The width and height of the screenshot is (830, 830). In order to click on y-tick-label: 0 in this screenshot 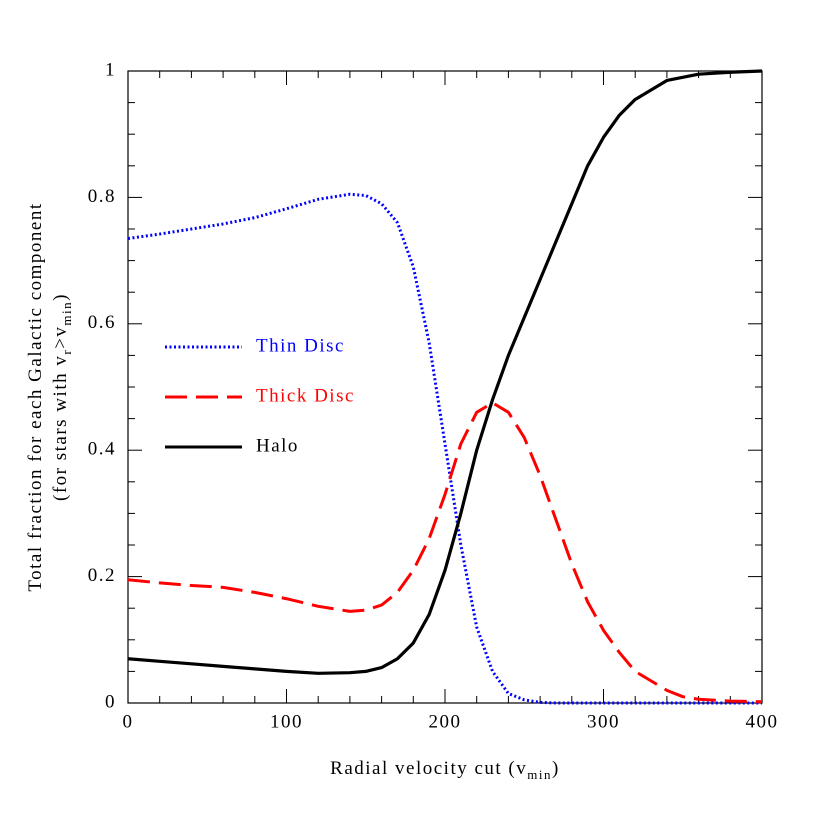, I will do `click(110, 701)`.